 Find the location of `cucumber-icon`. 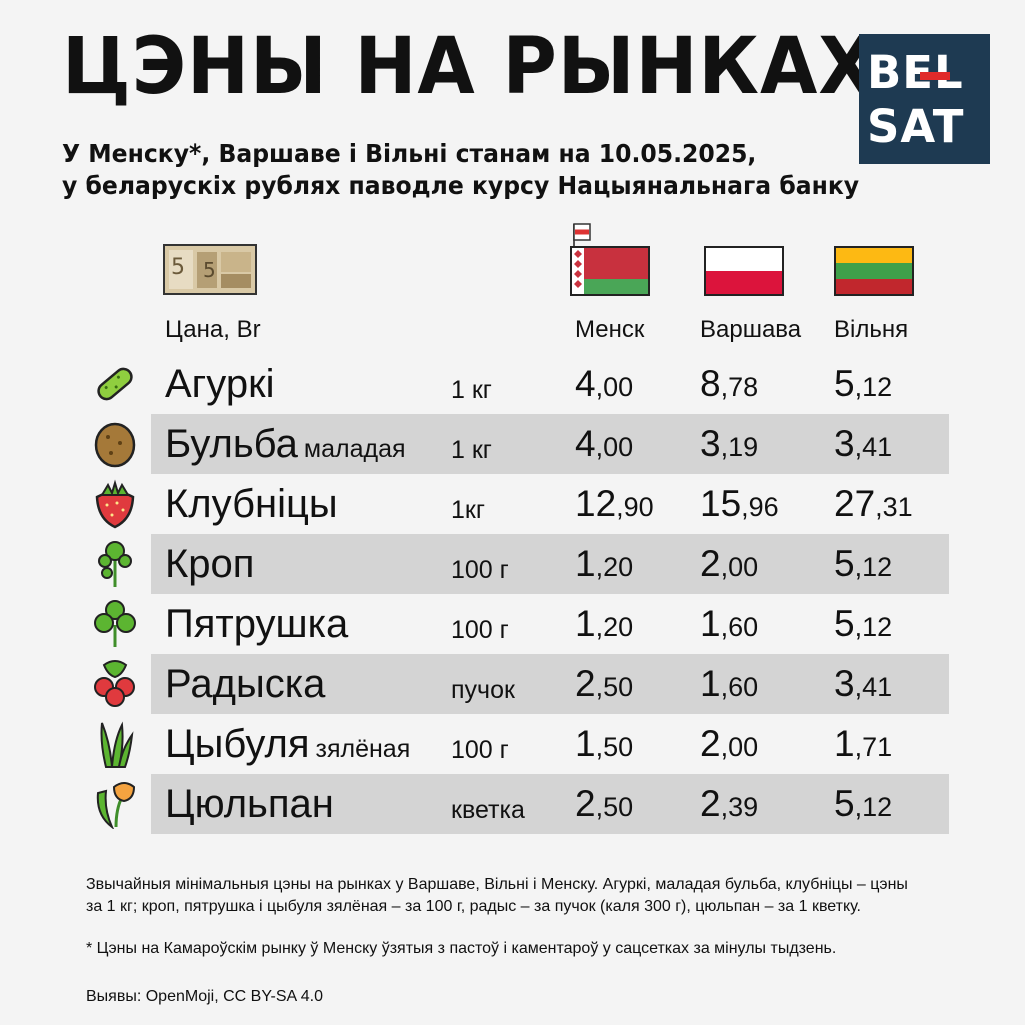

cucumber-icon is located at coordinates (115, 384).